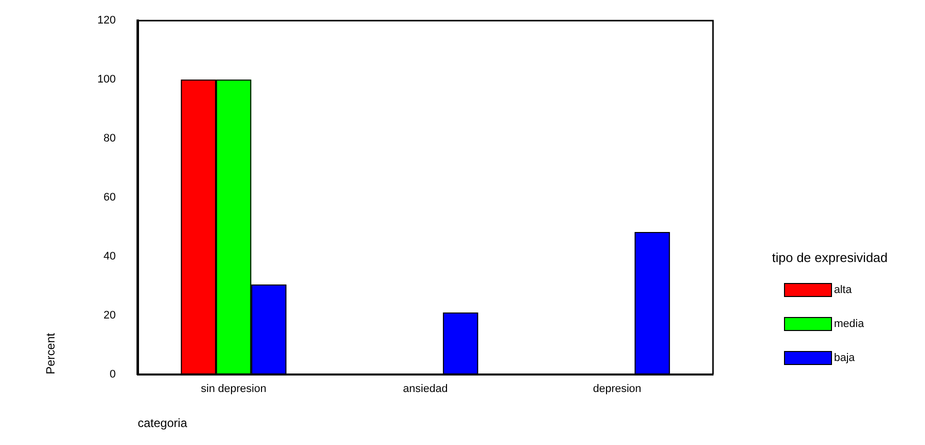 Image resolution: width=925 pixels, height=445 pixels. I want to click on y-tick-label: 100, so click(106, 80).